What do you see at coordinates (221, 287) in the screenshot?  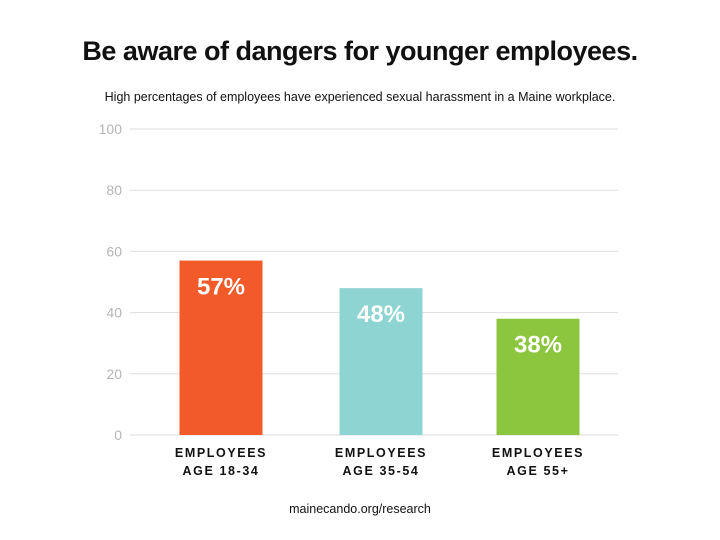 I see `data-label: 57%` at bounding box center [221, 287].